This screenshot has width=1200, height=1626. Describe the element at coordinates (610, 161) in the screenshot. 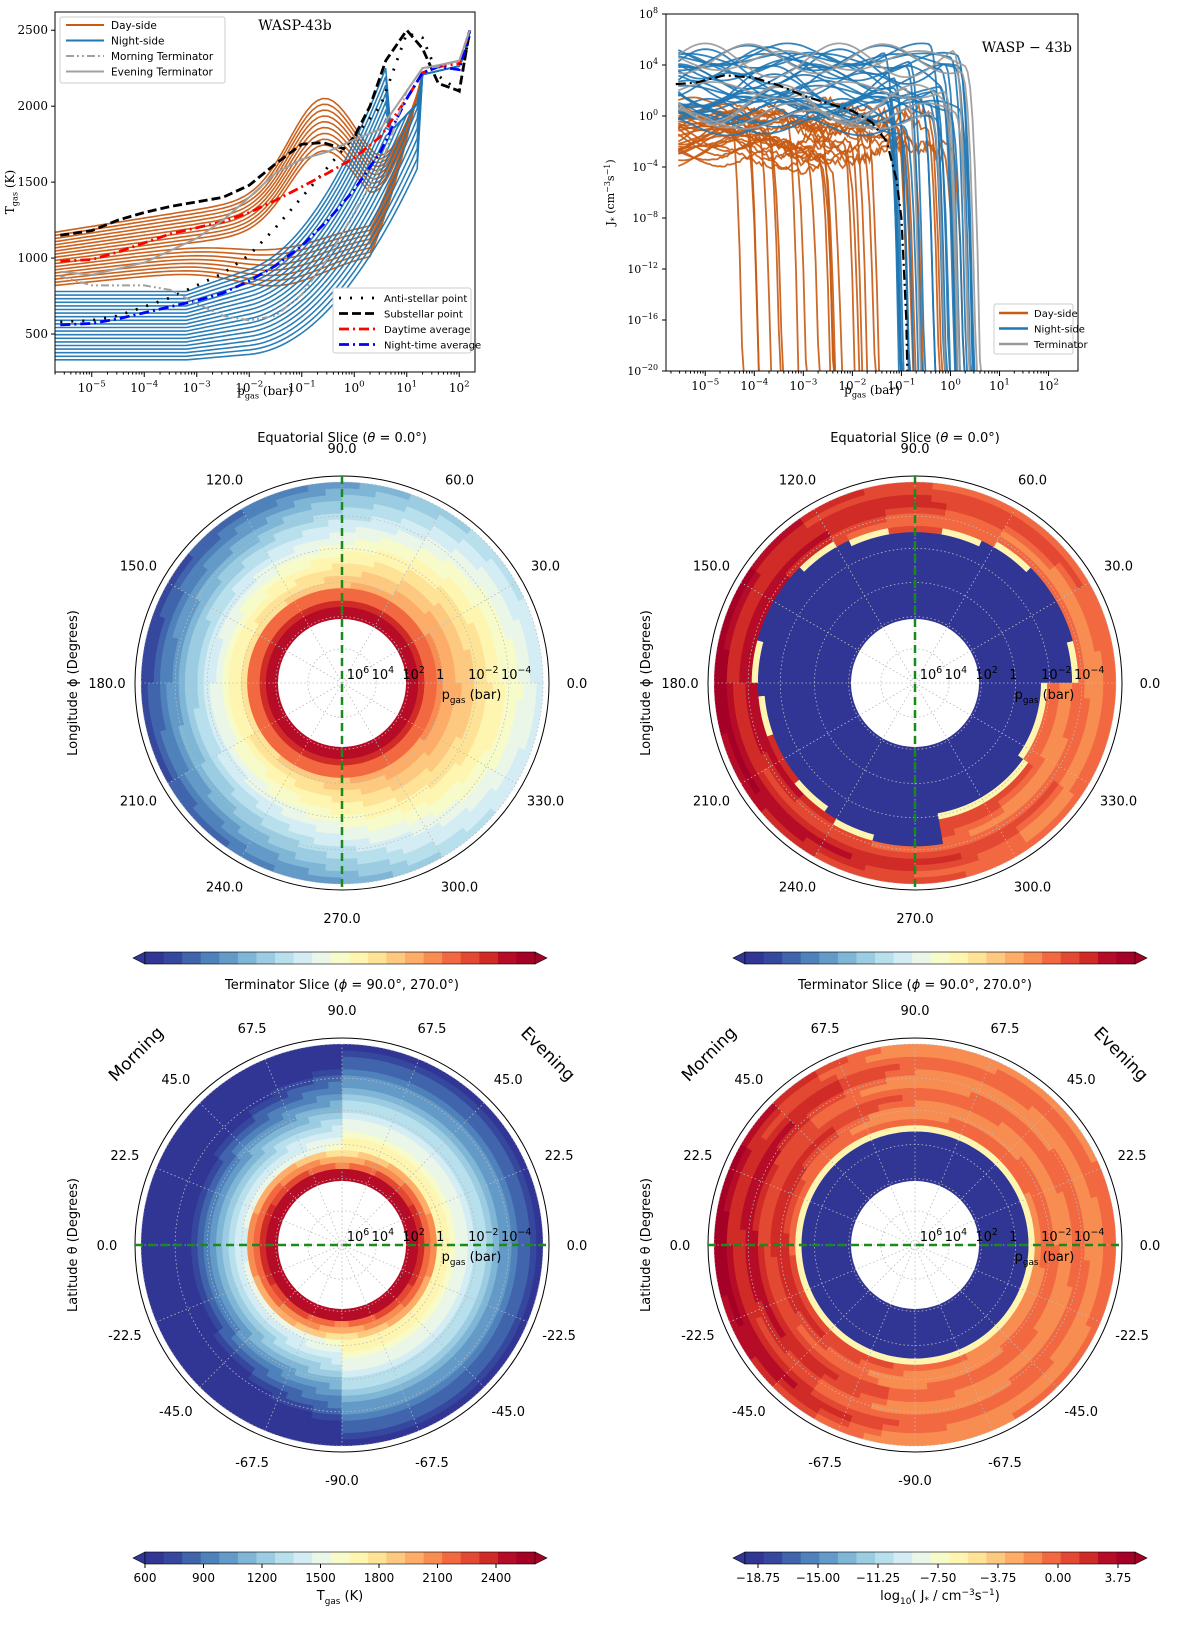

I see `js-ylabel-part: )` at that location.